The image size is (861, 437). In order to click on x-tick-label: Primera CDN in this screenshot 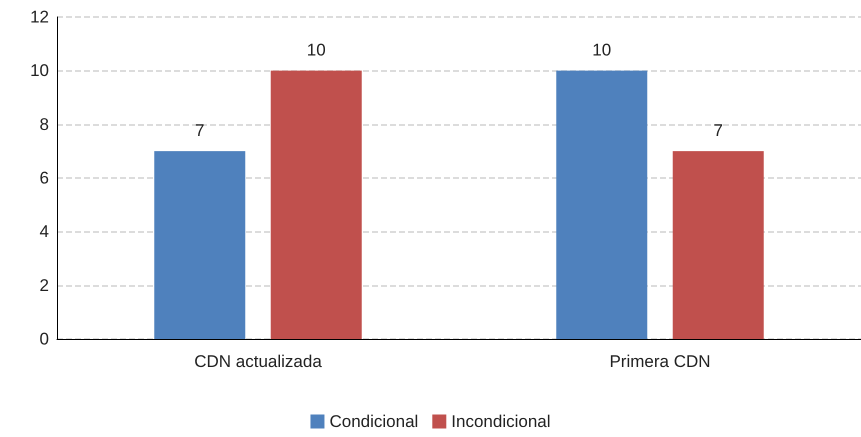, I will do `click(660, 361)`.